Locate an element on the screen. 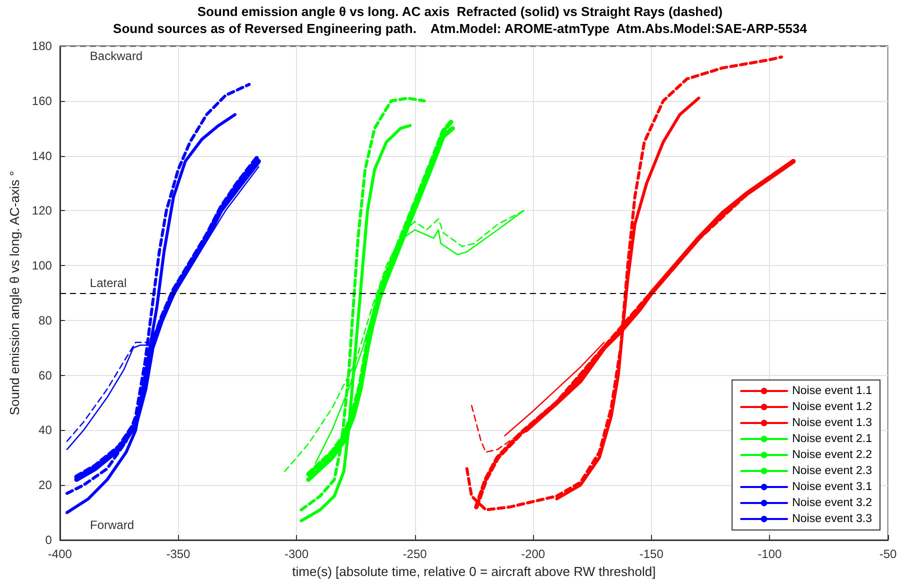 The image size is (920, 586). x-tick-label: -350 is located at coordinates (178, 554).